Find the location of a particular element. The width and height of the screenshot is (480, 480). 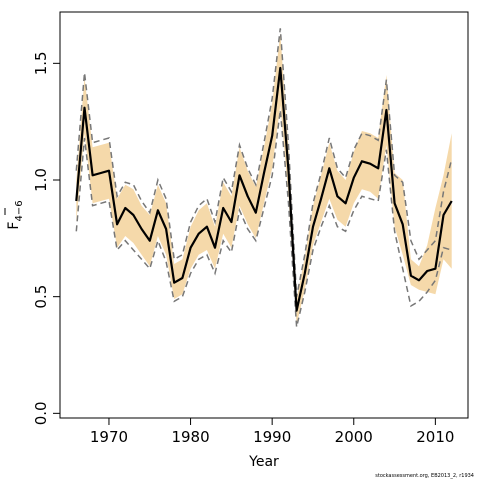

y-tick-label: 0.5 is located at coordinates (41, 297).